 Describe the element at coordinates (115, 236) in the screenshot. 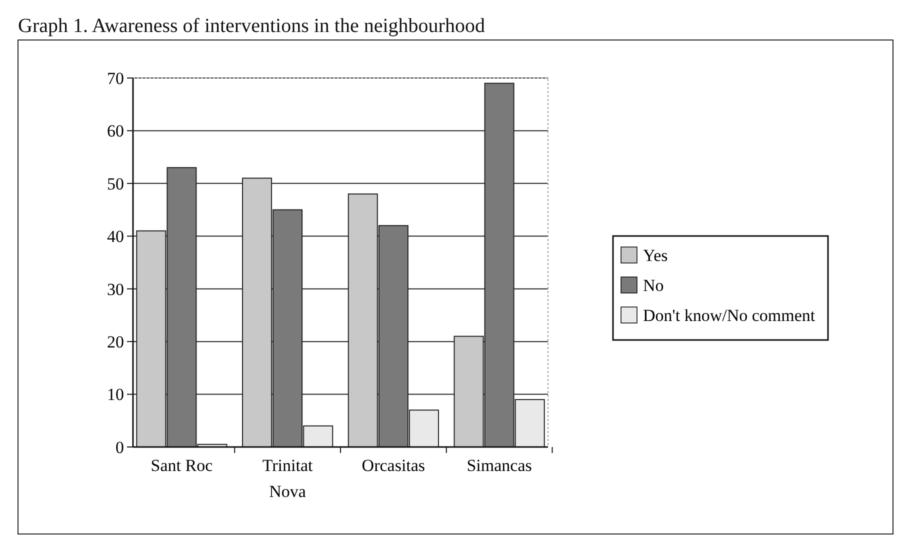

I see `y-tick-label: 40` at that location.